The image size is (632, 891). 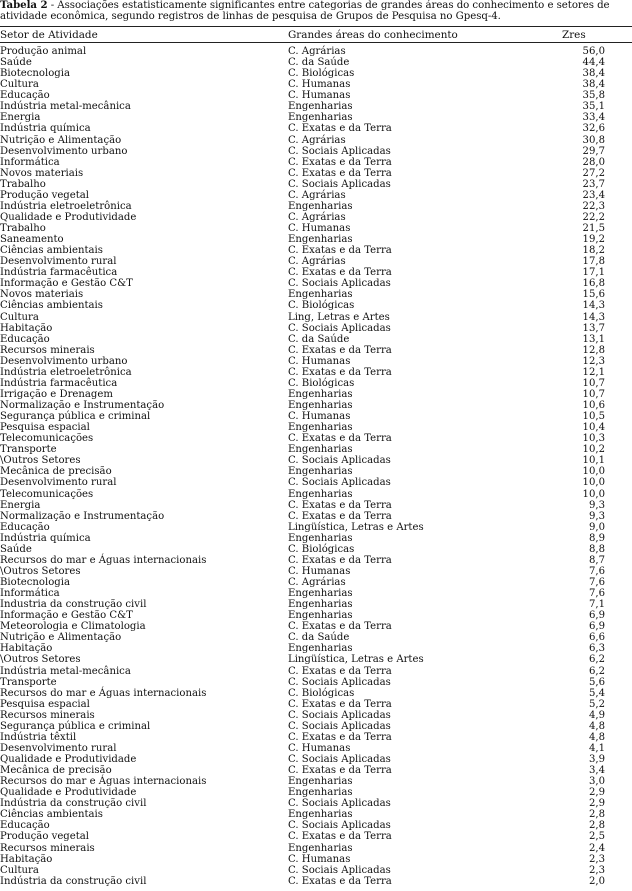 What do you see at coordinates (26, 859) in the screenshot?
I see `cell-setor: Habitação` at bounding box center [26, 859].